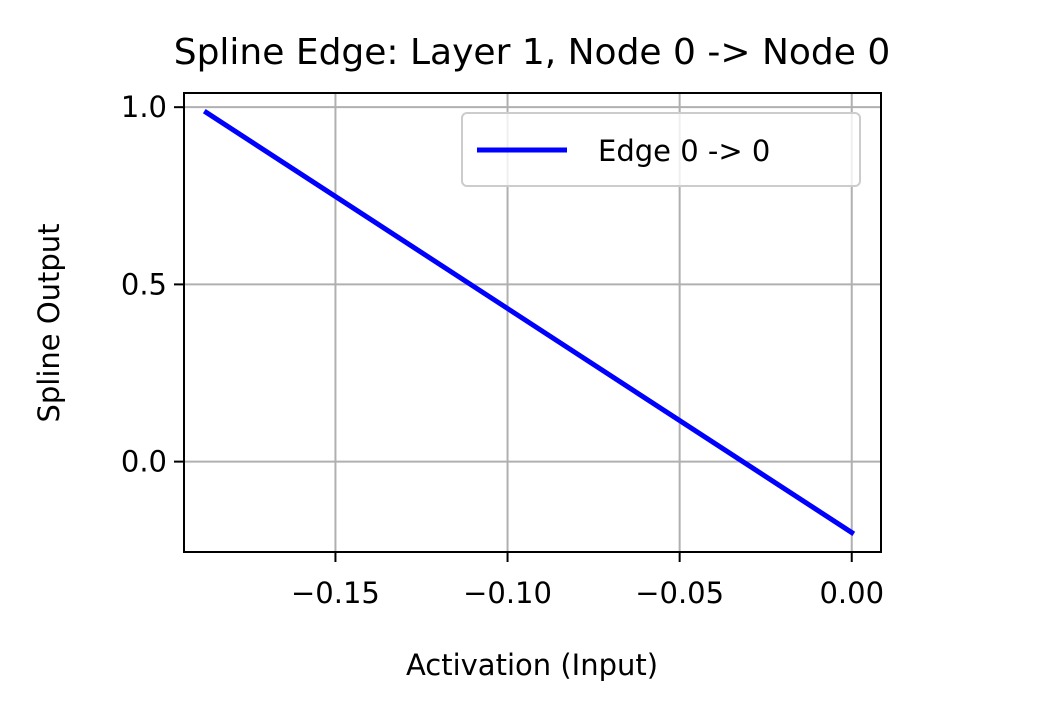 This screenshot has height=714, width=1060. What do you see at coordinates (587, 581) in the screenshot?
I see `x-axis: −0.15 −0.10 −0.05 0.00` at bounding box center [587, 581].